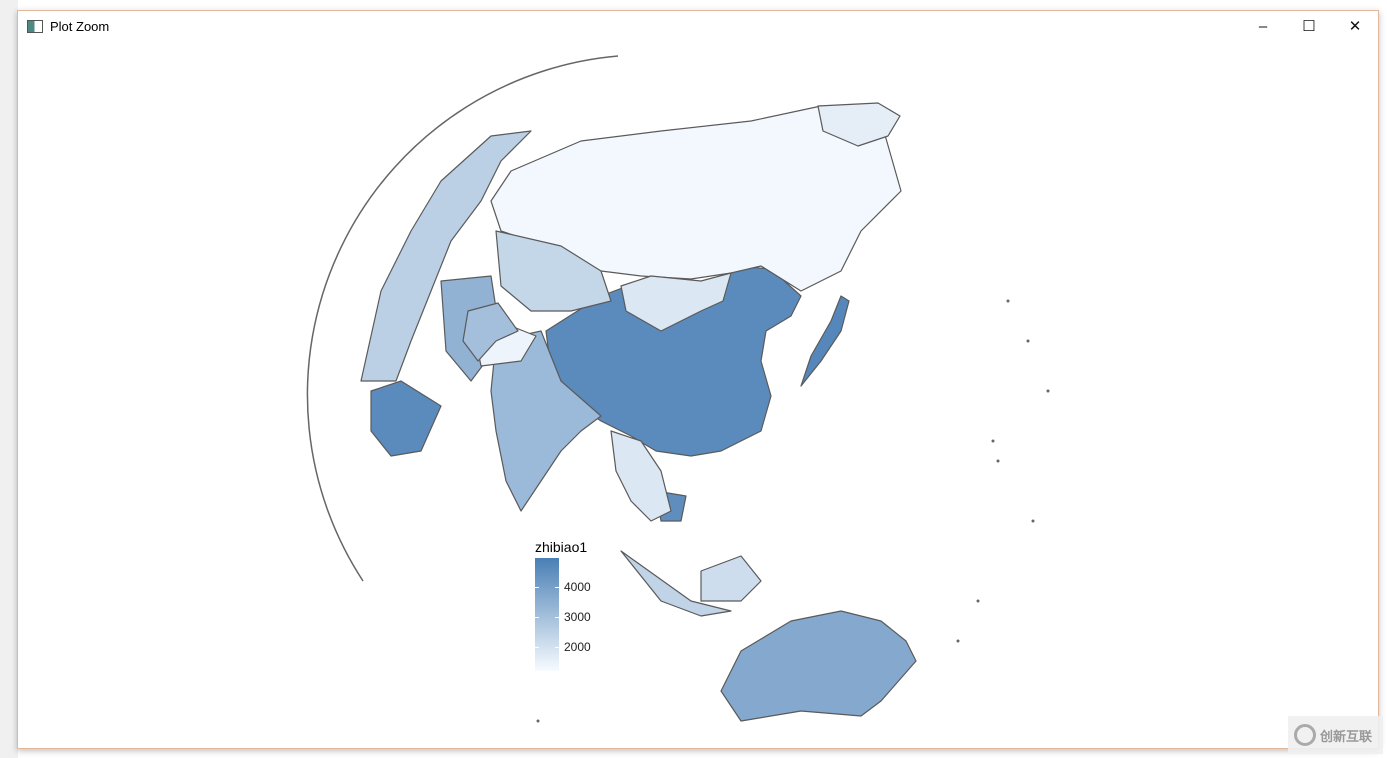 The height and width of the screenshot is (758, 1387). What do you see at coordinates (561, 547) in the screenshot?
I see `legend-title: zhibiao1` at bounding box center [561, 547].